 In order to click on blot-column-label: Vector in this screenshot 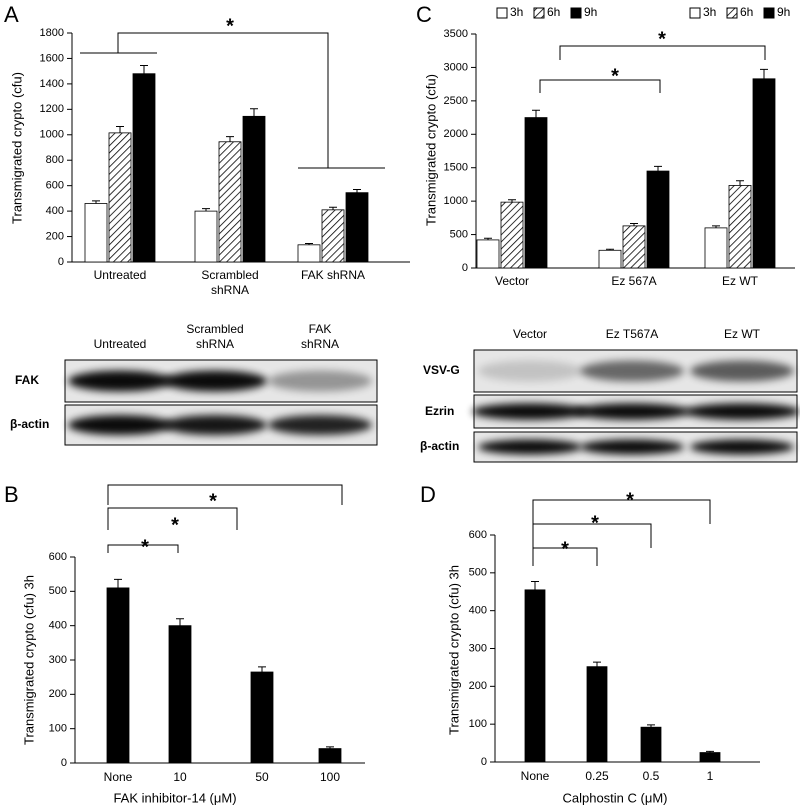, I will do `click(530, 334)`.